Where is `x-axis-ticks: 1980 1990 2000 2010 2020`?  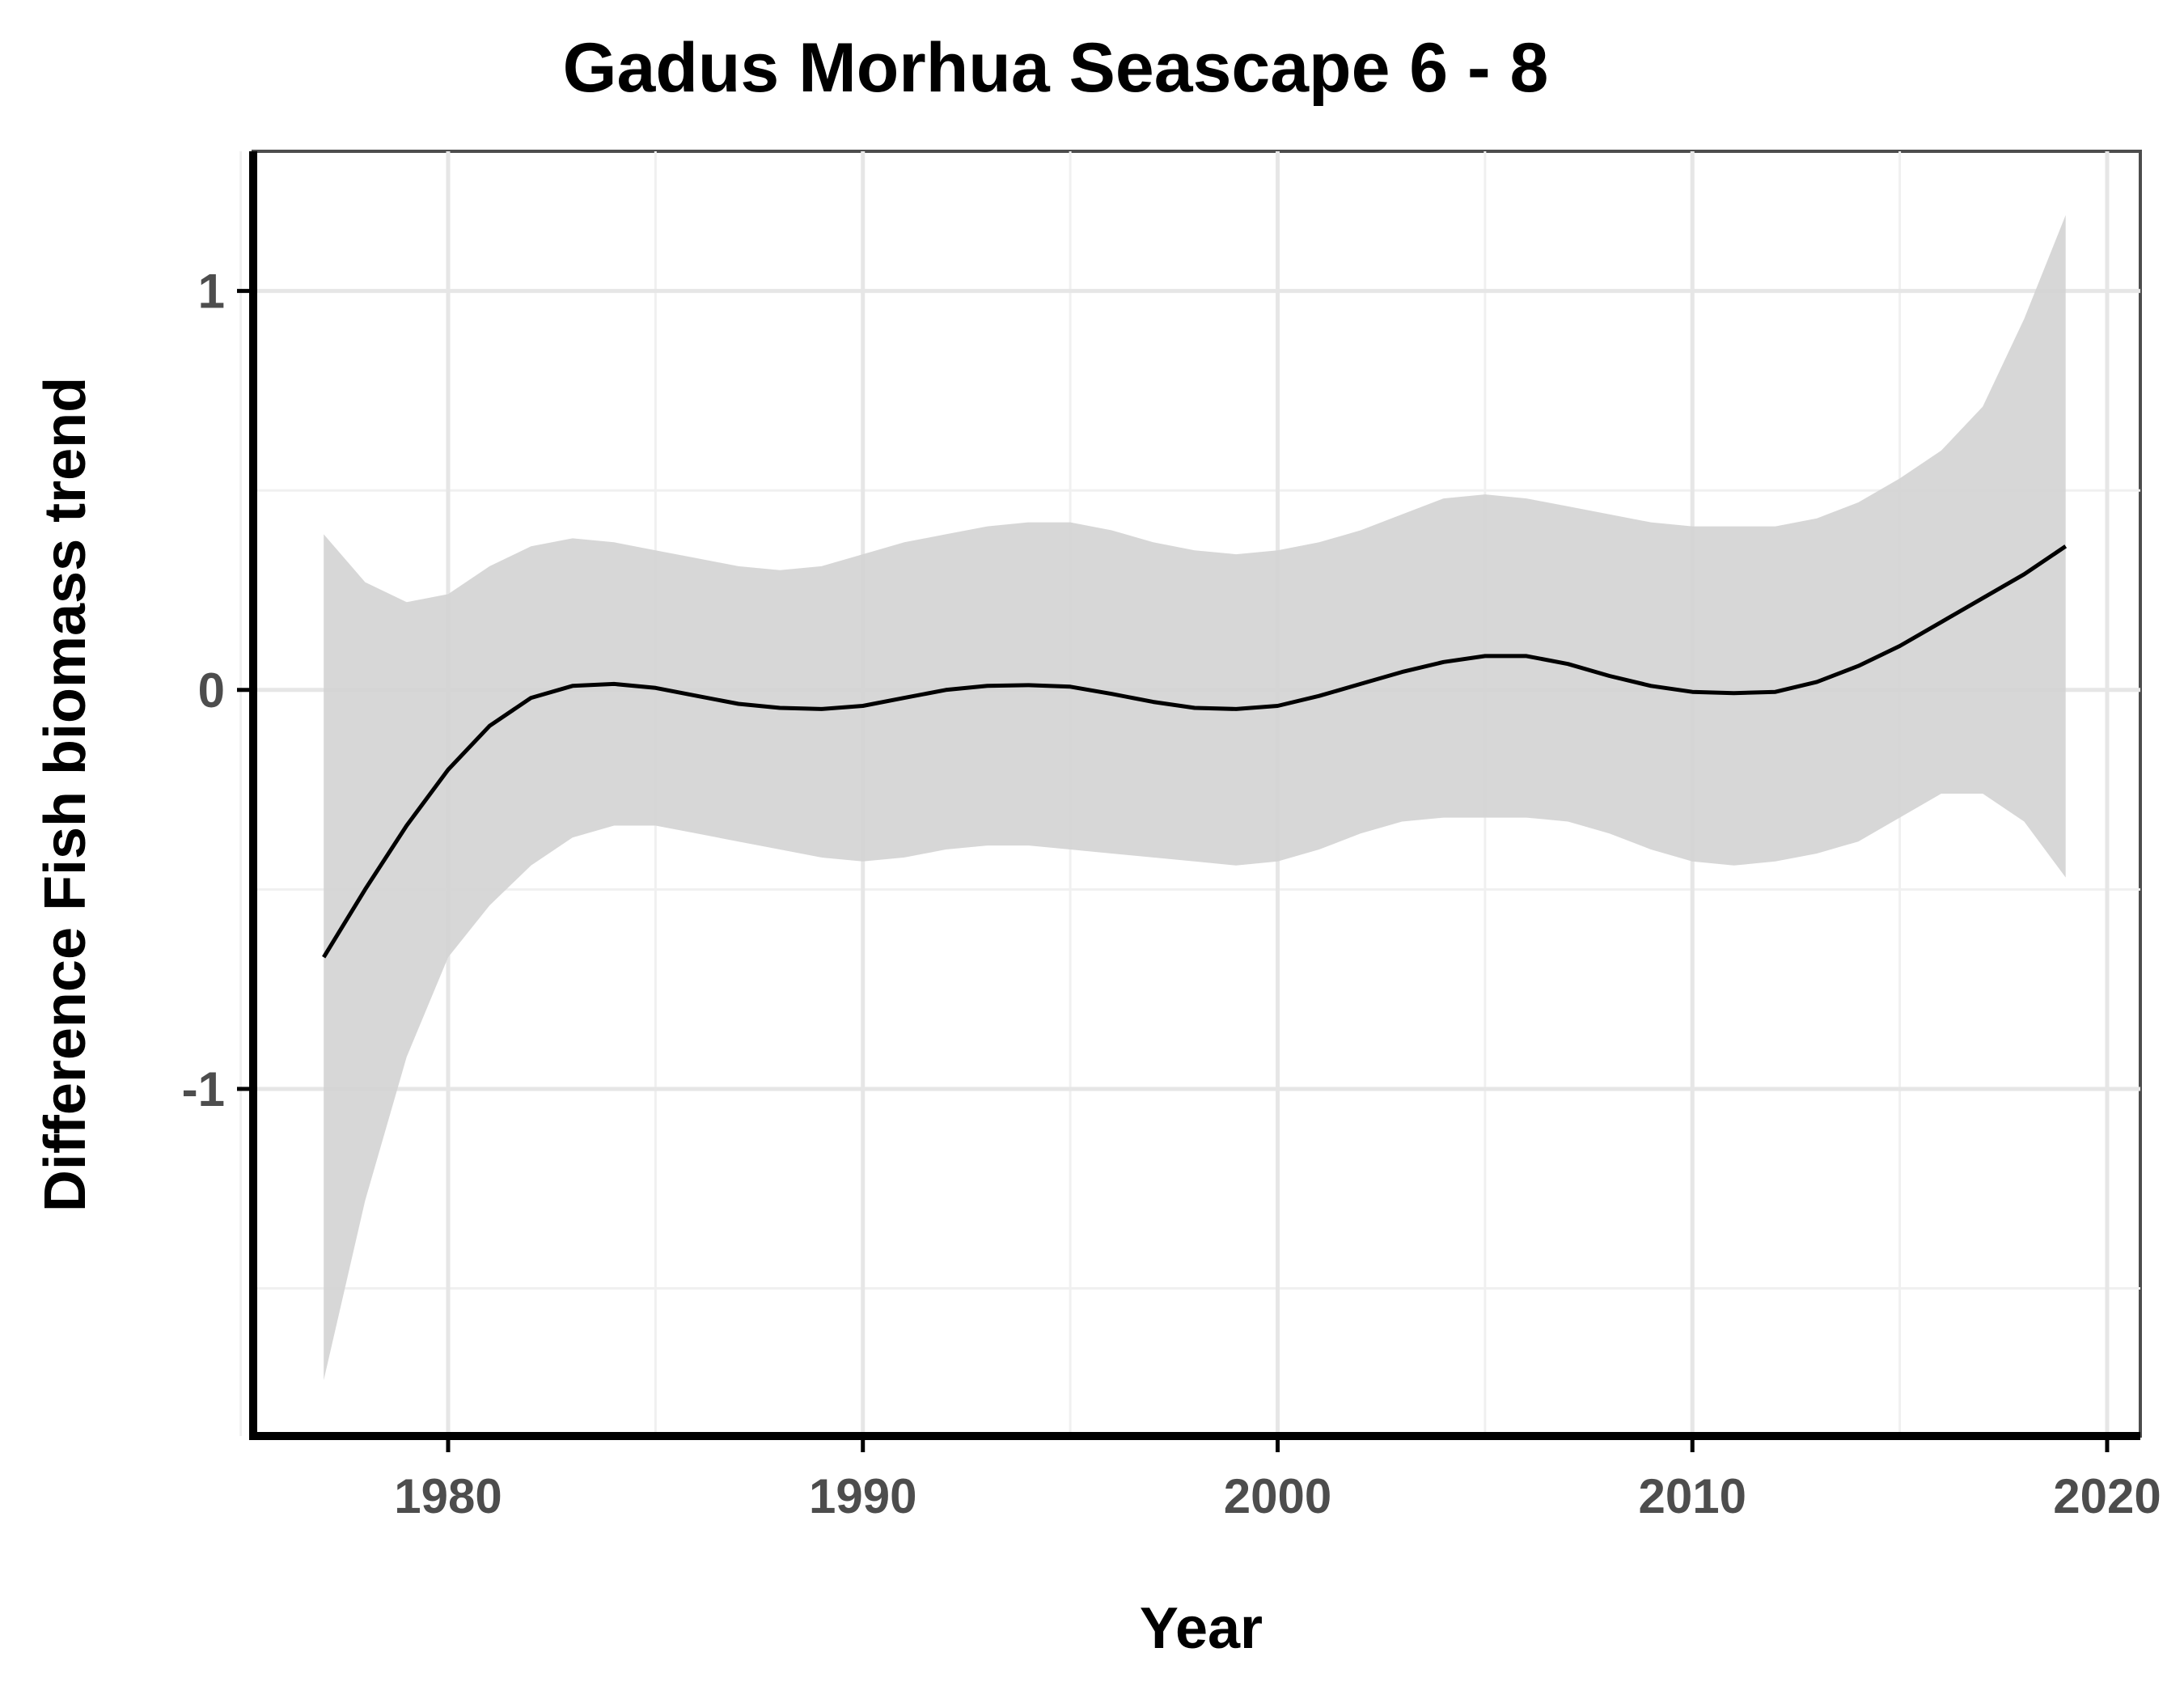 x-axis-ticks: 1980 1990 2000 2010 2020 is located at coordinates (1277, 1482).